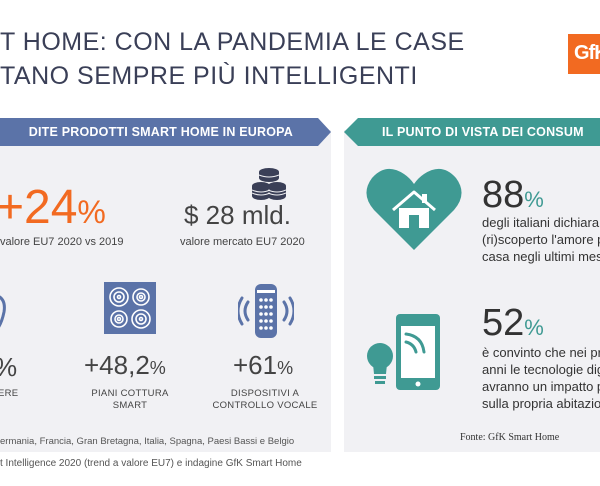 Image resolution: width=600 pixels, height=486 pixels. What do you see at coordinates (157, 368) in the screenshot?
I see `item-2-unit: %` at bounding box center [157, 368].